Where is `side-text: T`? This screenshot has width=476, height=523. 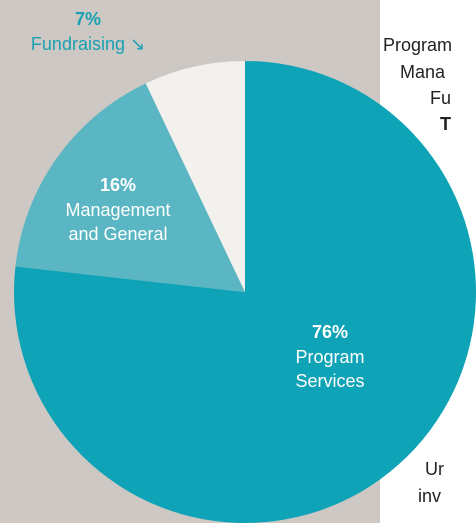 side-text: T is located at coordinates (445, 124).